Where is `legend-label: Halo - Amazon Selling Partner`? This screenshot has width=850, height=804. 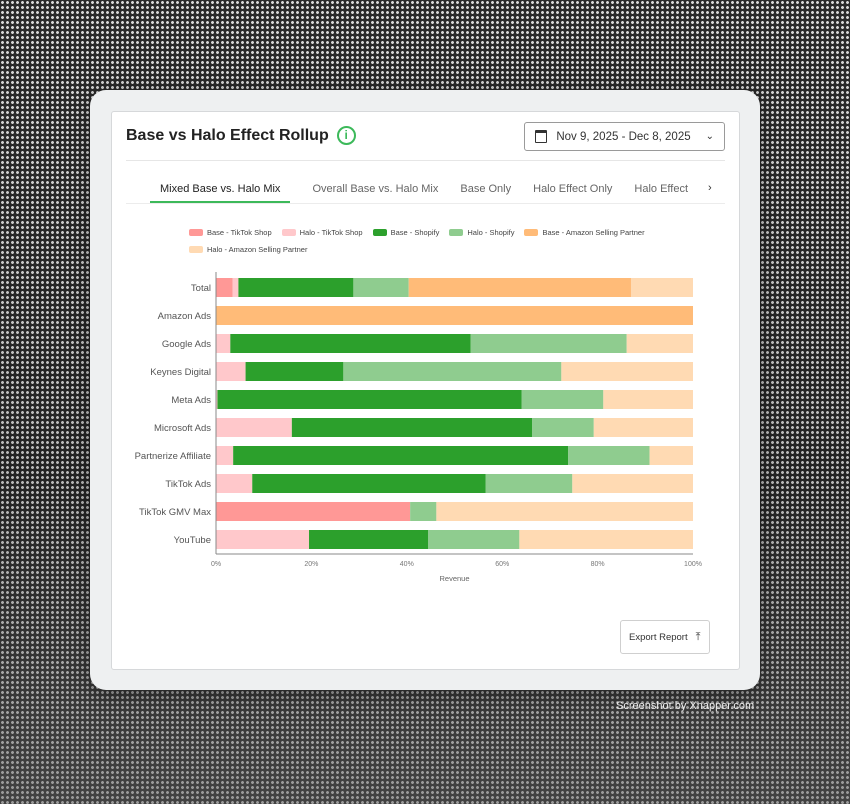 legend-label: Halo - Amazon Selling Partner is located at coordinates (257, 249).